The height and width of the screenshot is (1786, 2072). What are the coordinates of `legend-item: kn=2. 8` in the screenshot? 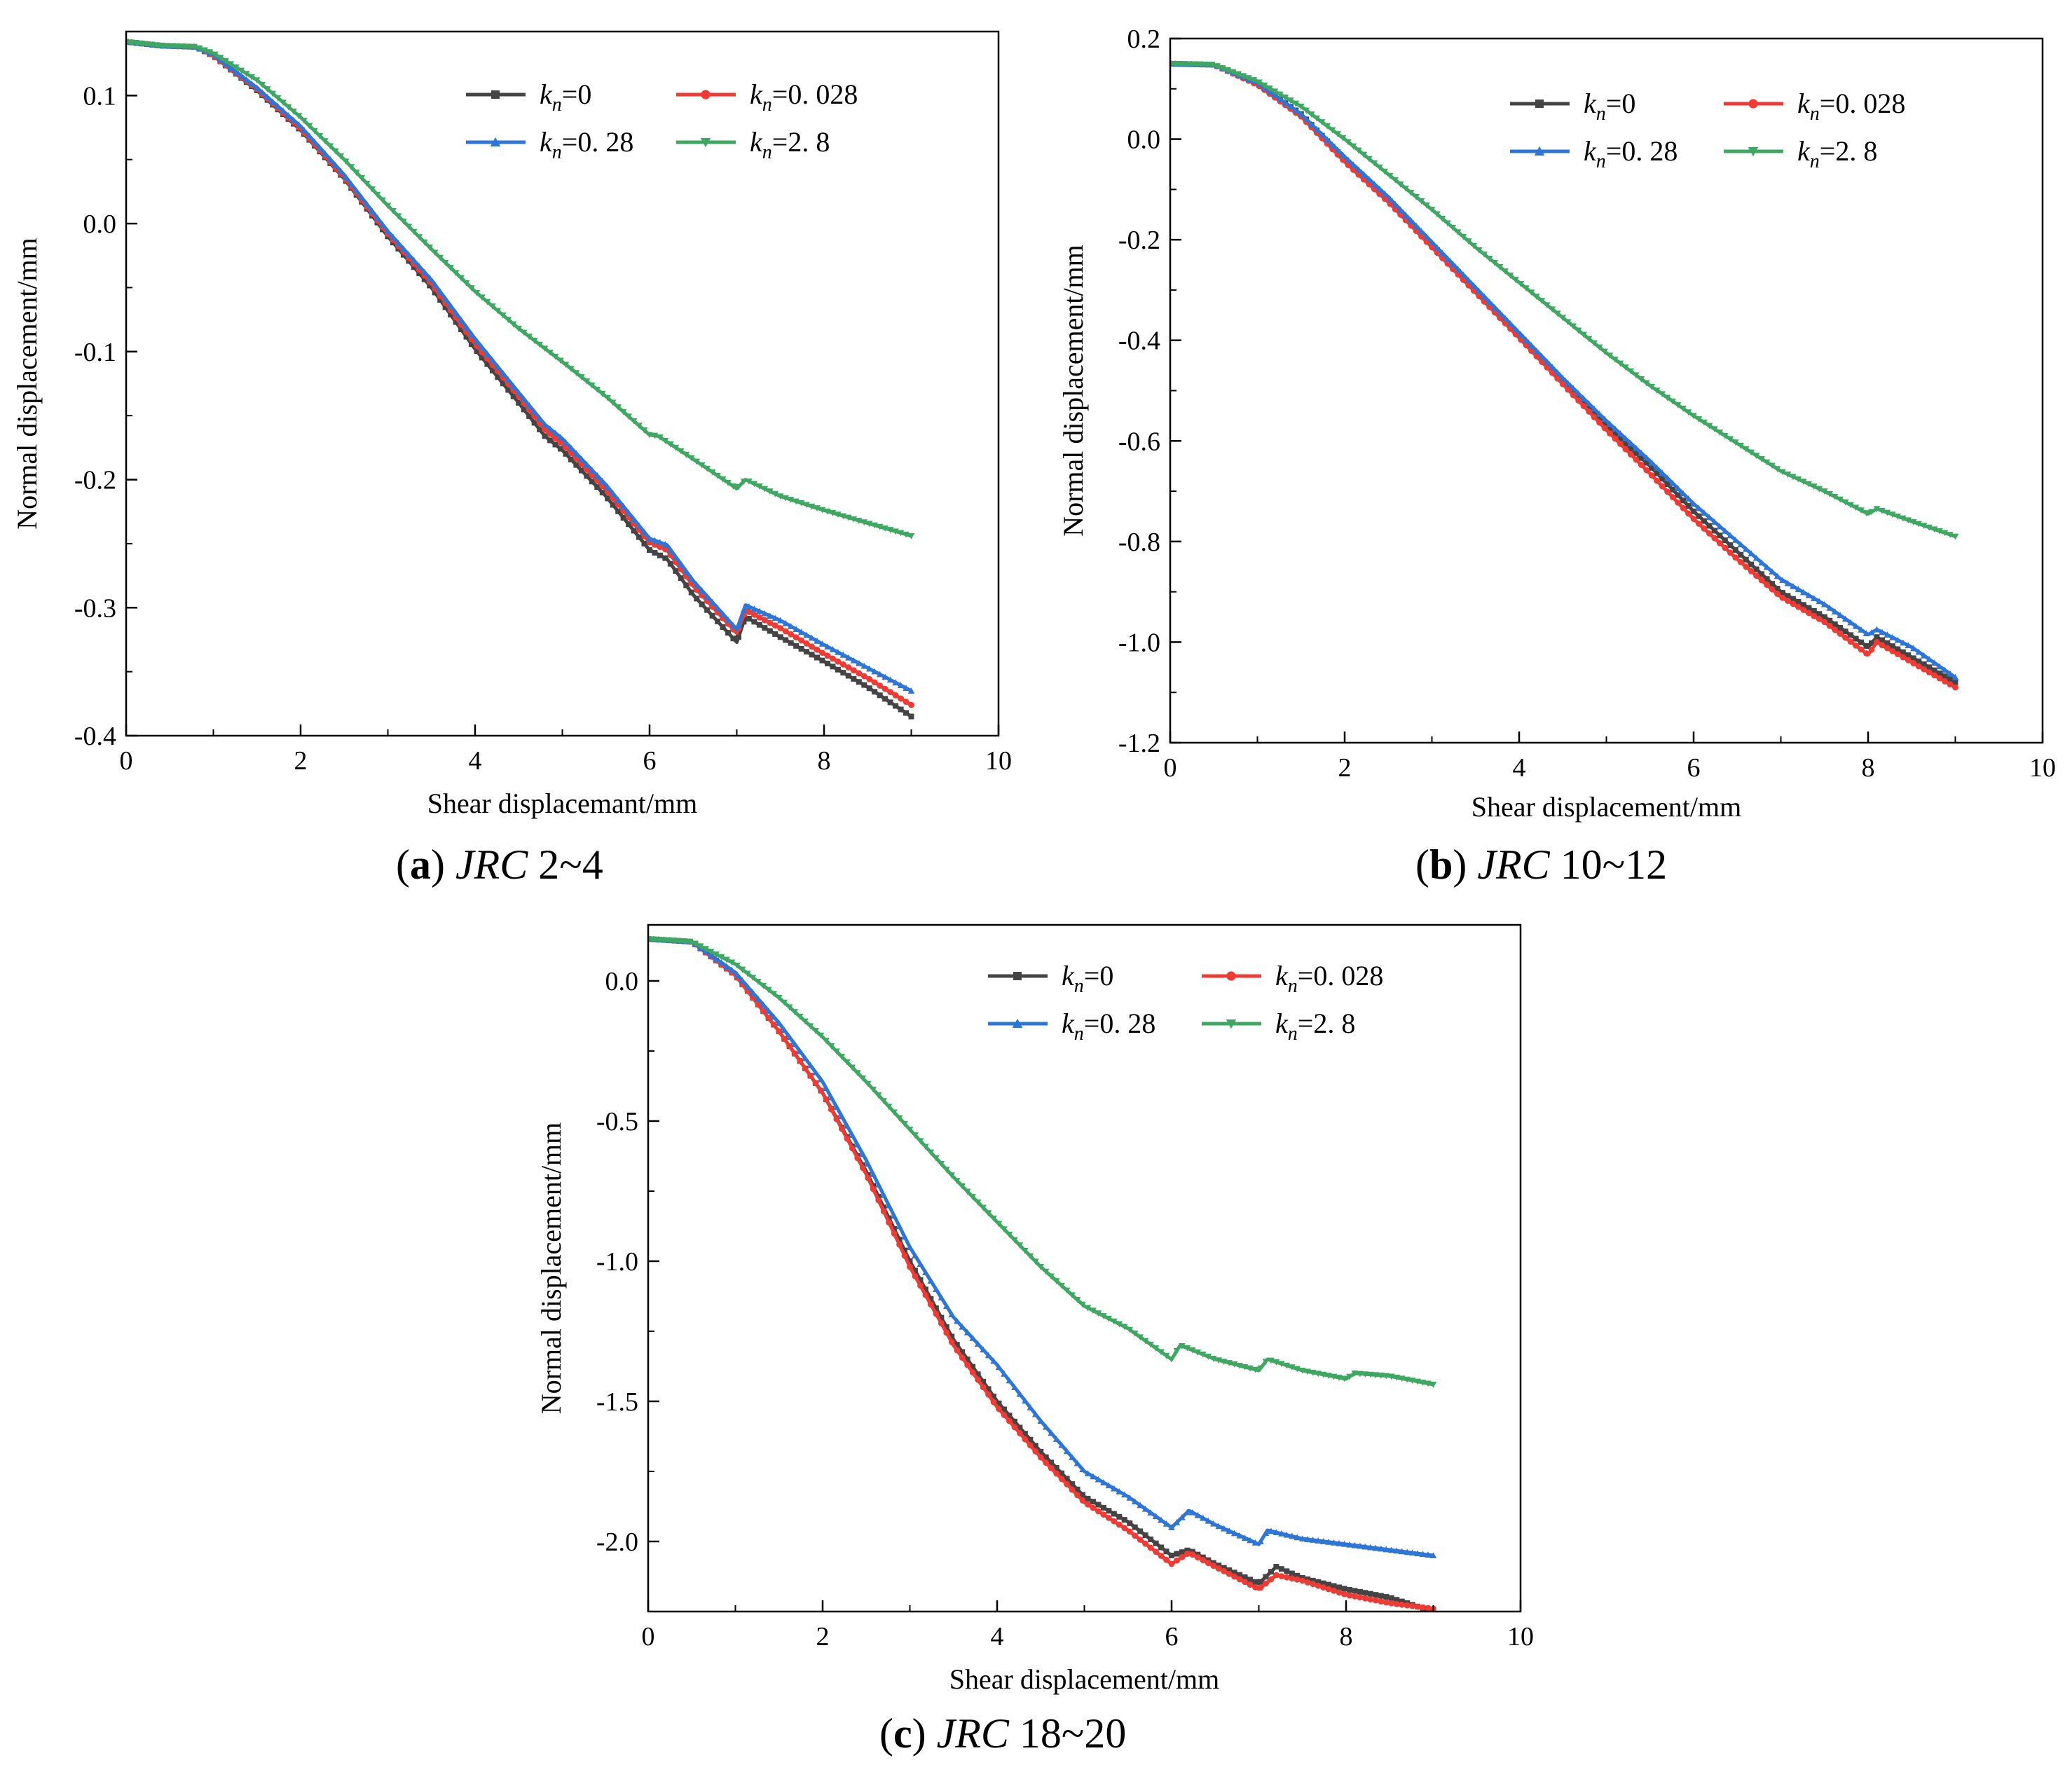 It's located at (1800, 153).